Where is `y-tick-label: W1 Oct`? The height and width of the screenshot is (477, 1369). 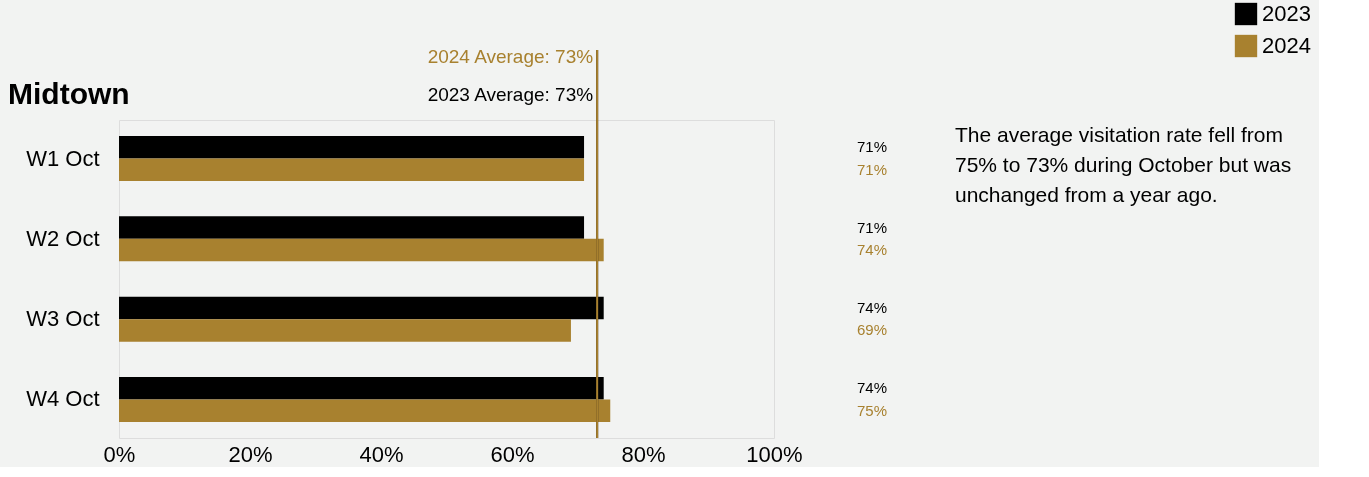 y-tick-label: W1 Oct is located at coordinates (63, 158).